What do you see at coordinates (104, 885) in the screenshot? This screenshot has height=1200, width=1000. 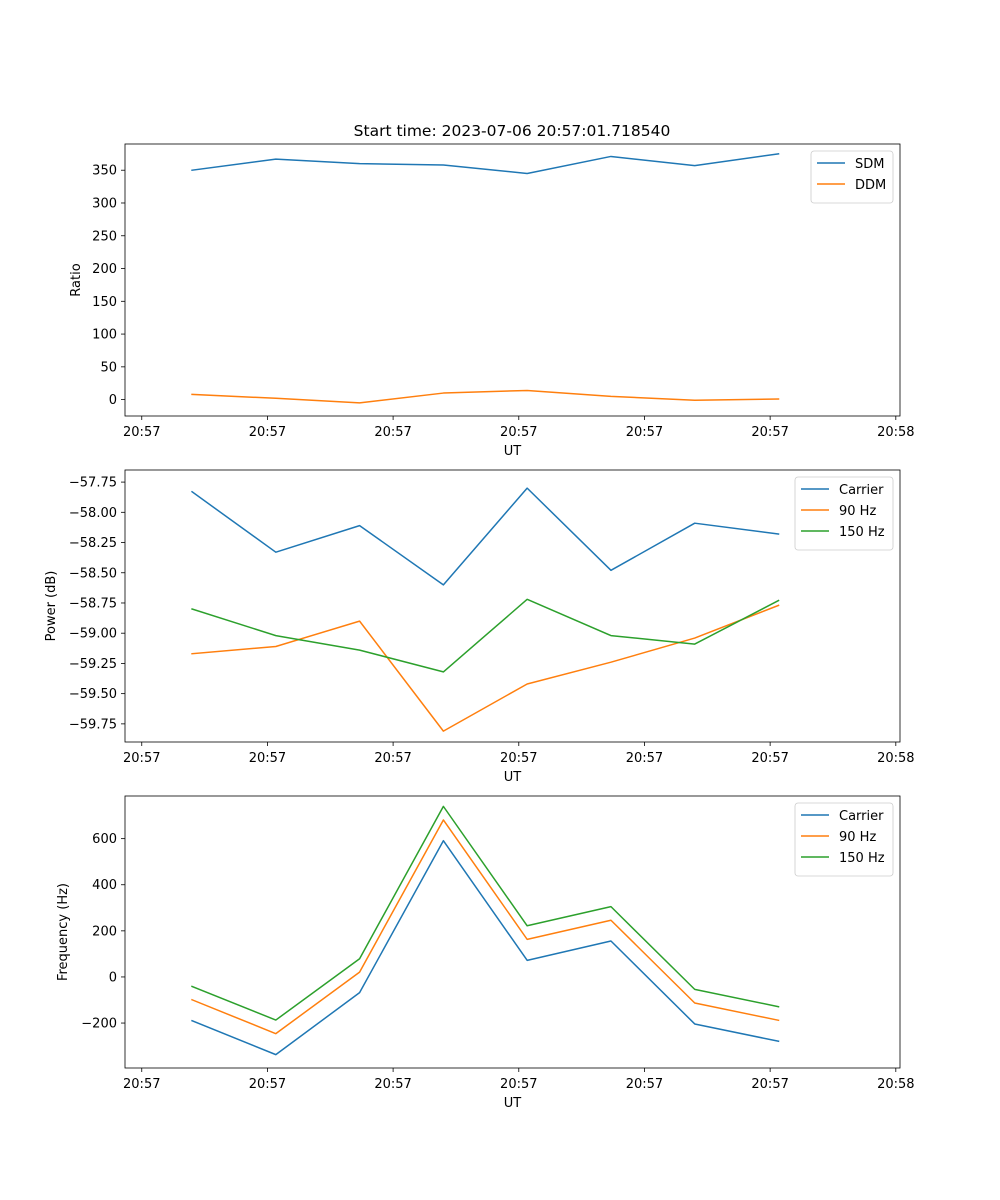 I see `y-tick-label: 400` at bounding box center [104, 885].